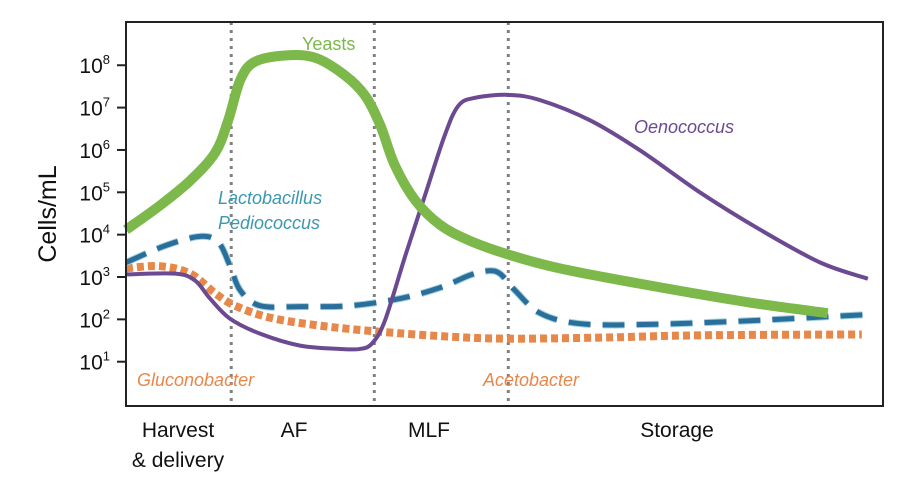  I want to click on y-tick-label: 10⁵, so click(94, 192).